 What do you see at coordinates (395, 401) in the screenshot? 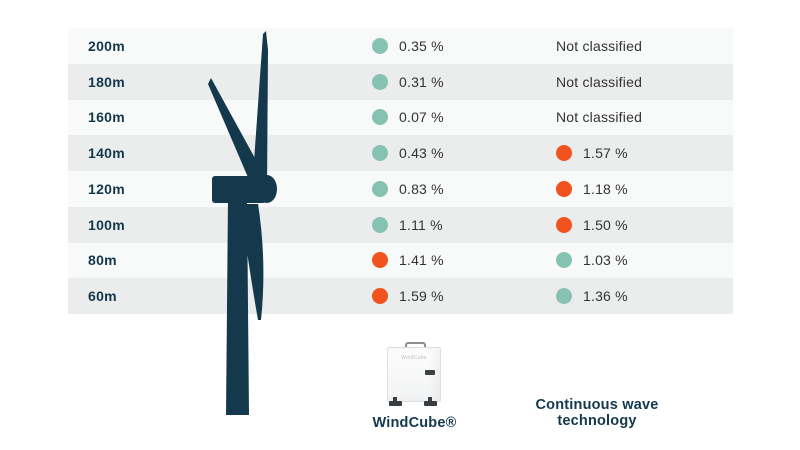
I see `device-foot-left` at bounding box center [395, 401].